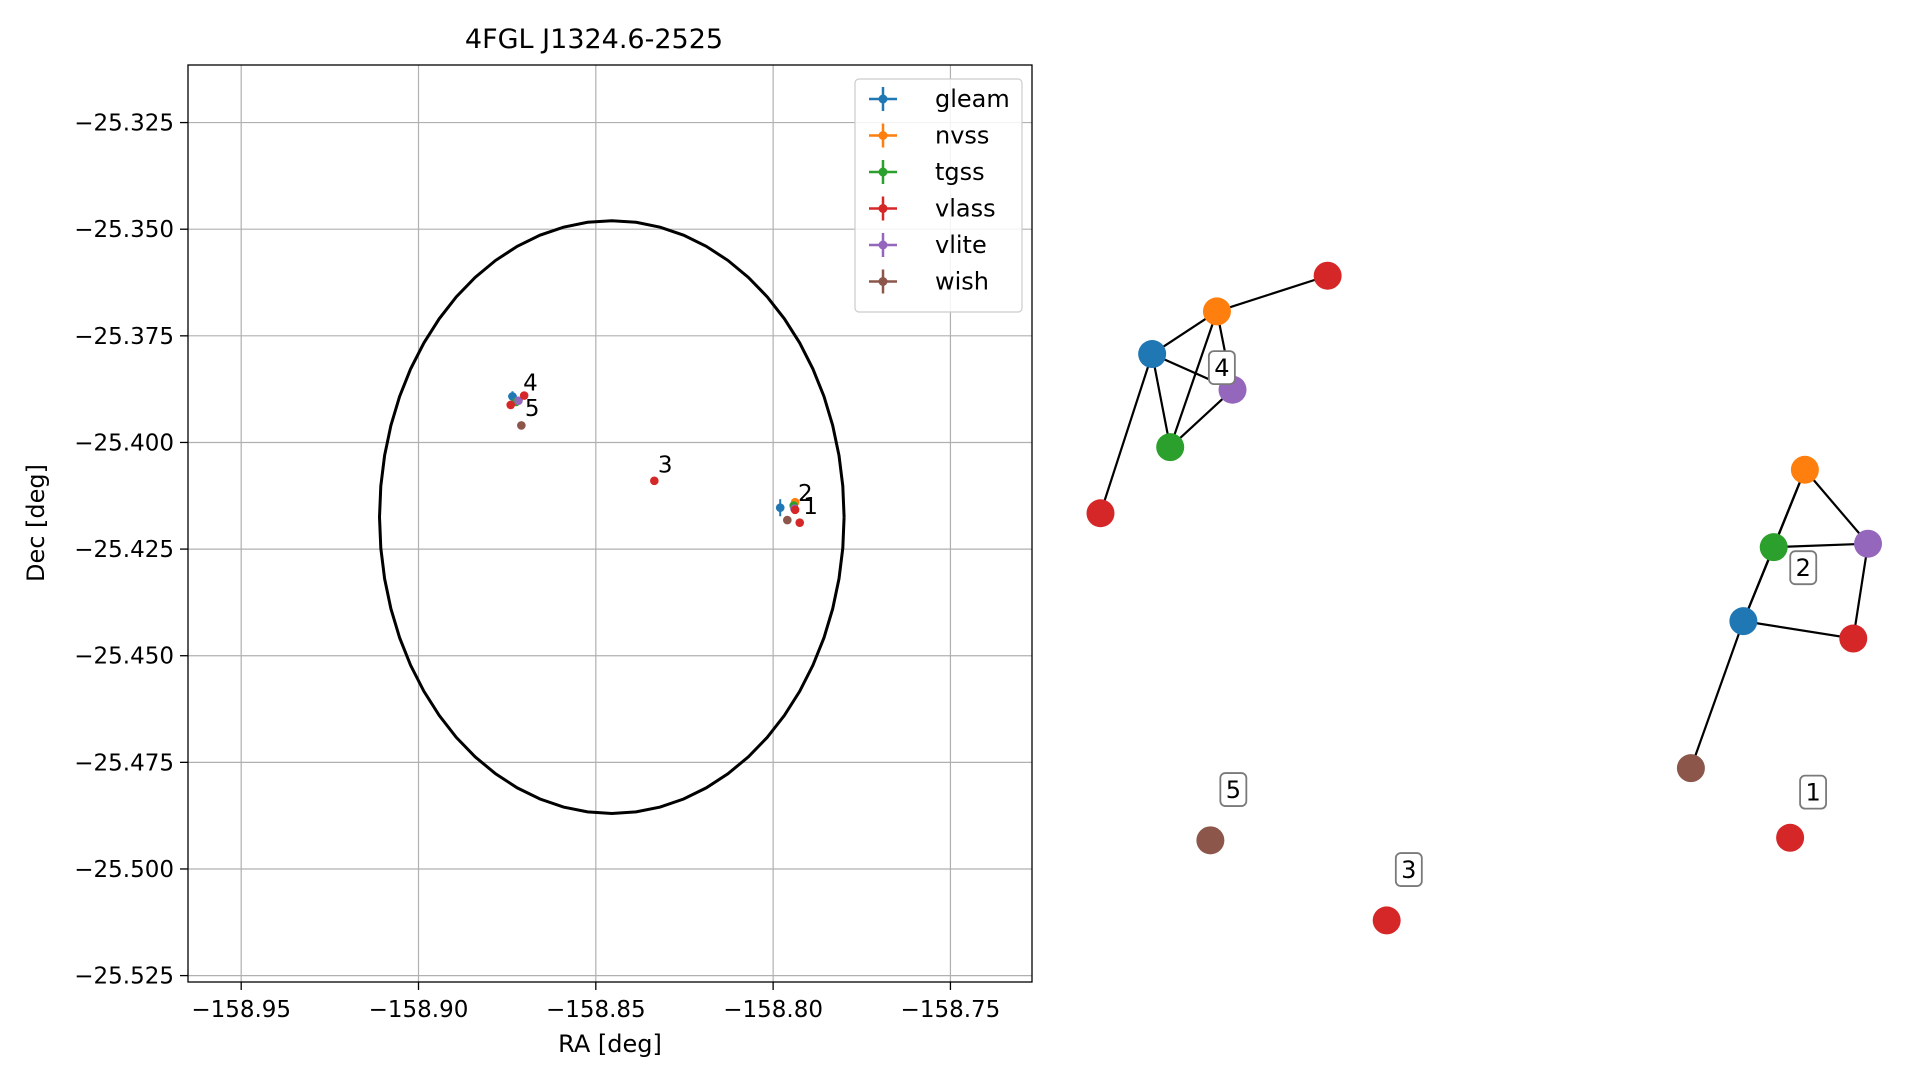  I want to click on annotation-4: 4, so click(530, 383).